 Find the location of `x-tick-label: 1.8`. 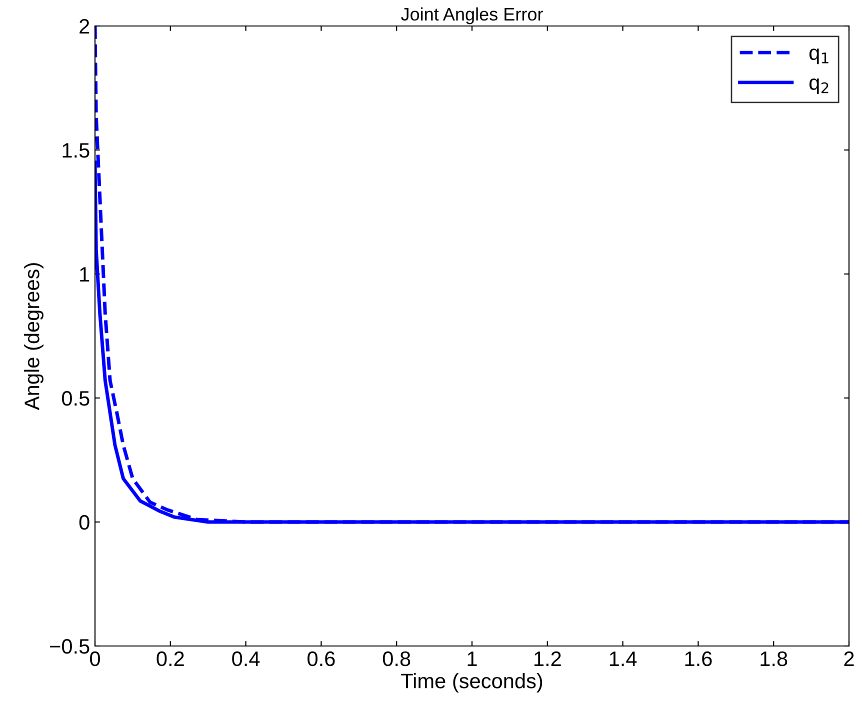

x-tick-label: 1.8 is located at coordinates (774, 658).